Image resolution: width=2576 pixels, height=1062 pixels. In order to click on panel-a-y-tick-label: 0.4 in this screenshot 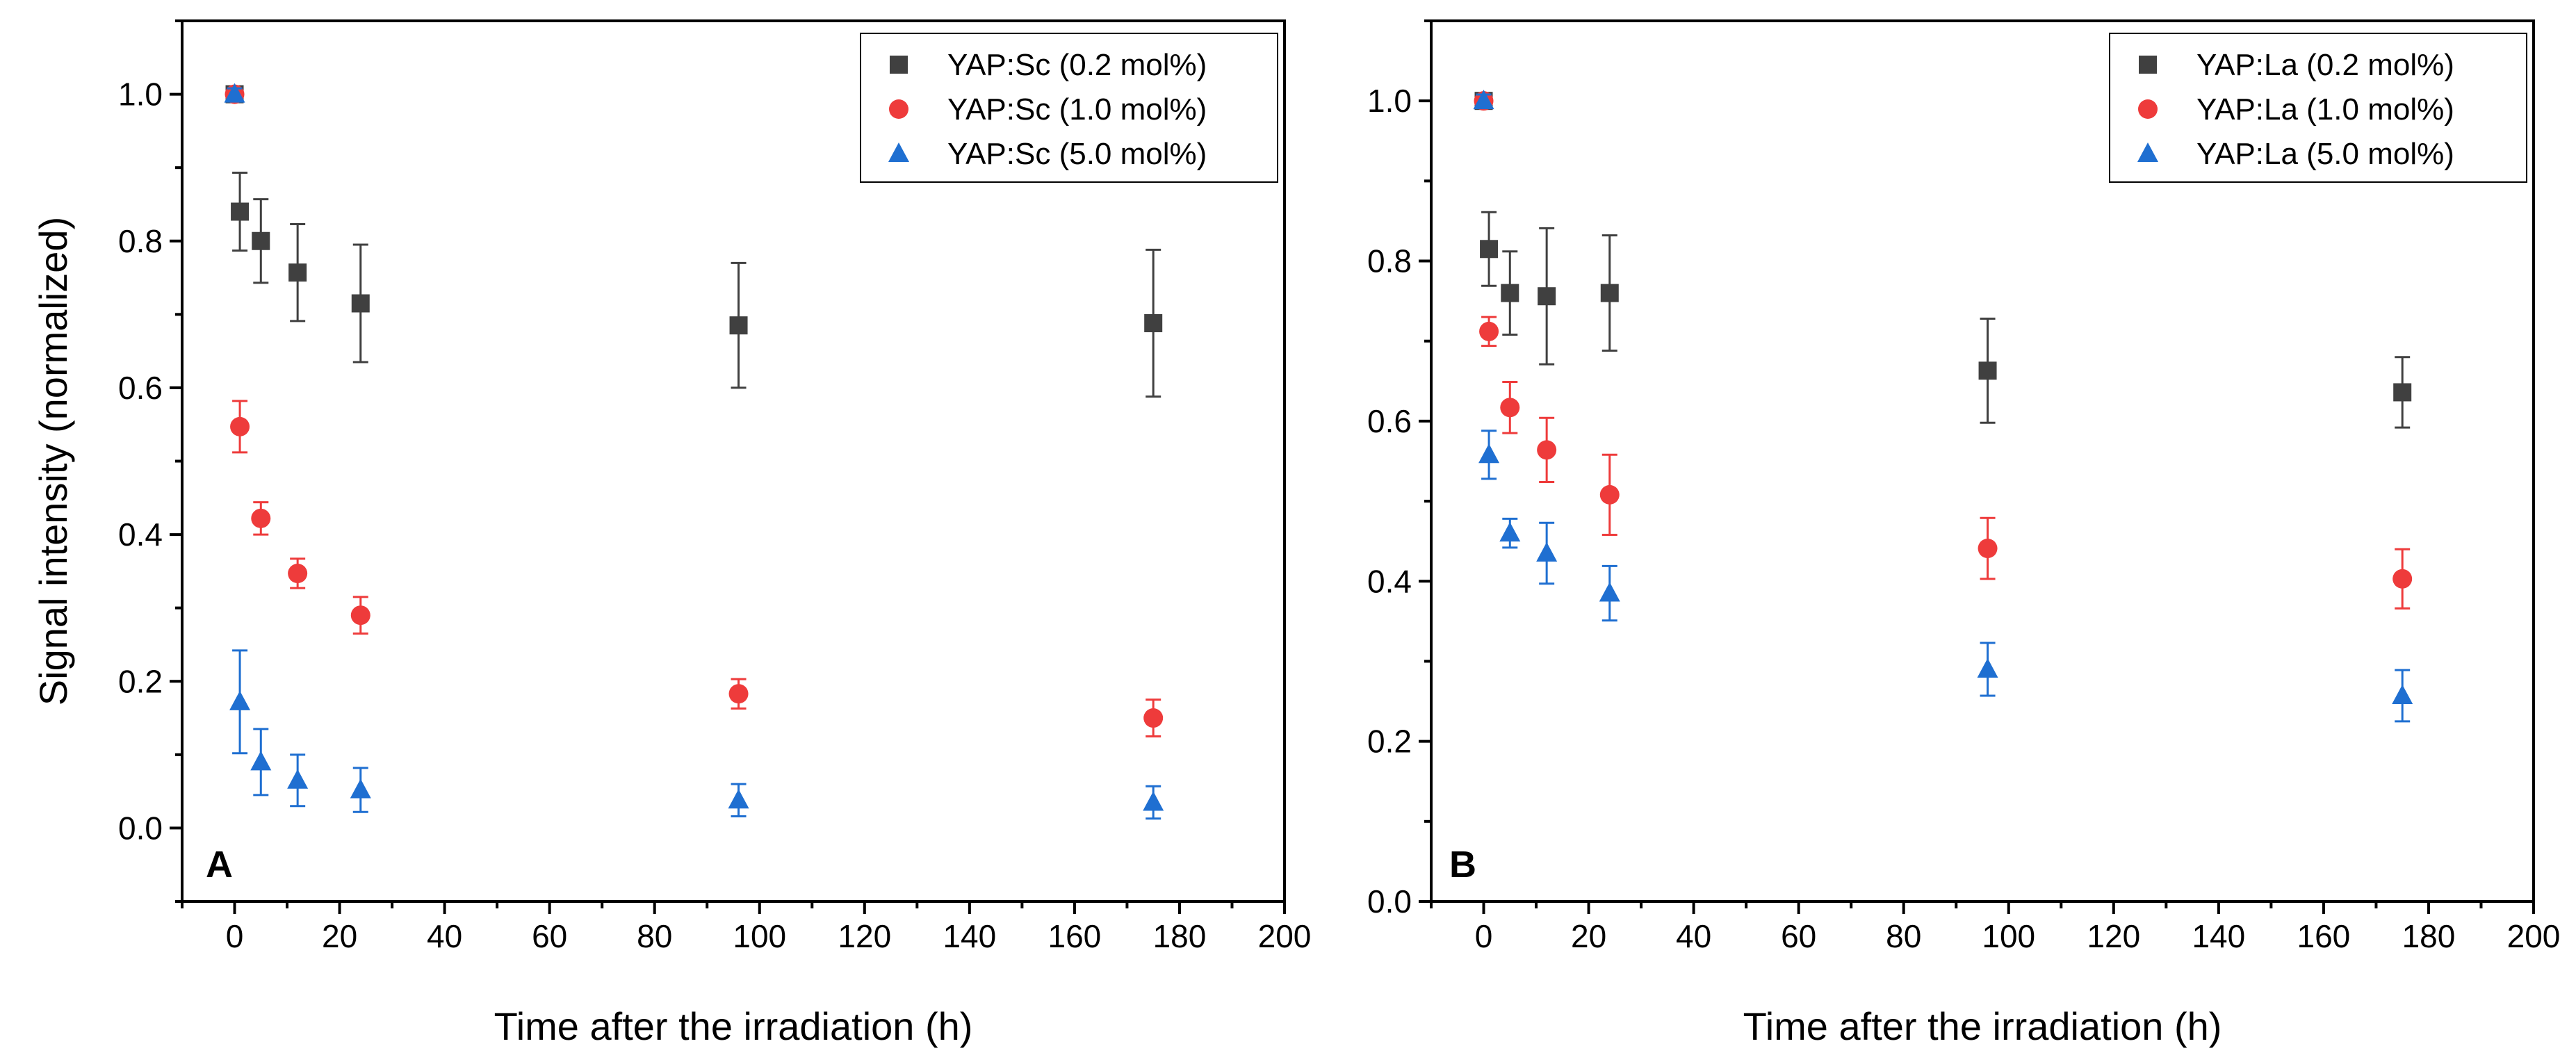, I will do `click(140, 534)`.